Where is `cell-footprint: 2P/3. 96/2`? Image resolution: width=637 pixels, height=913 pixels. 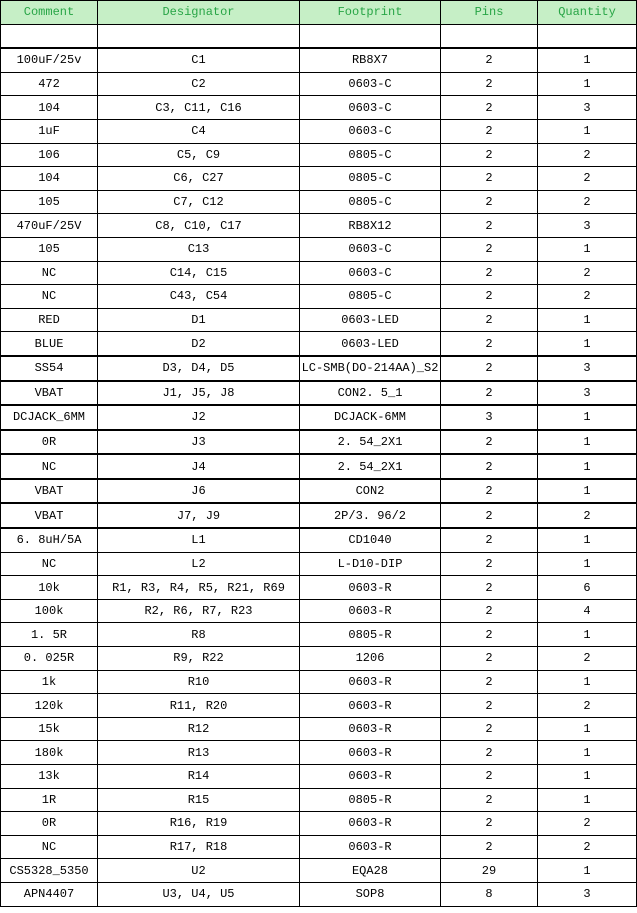
cell-footprint: 2P/3. 96/2 is located at coordinates (370, 515).